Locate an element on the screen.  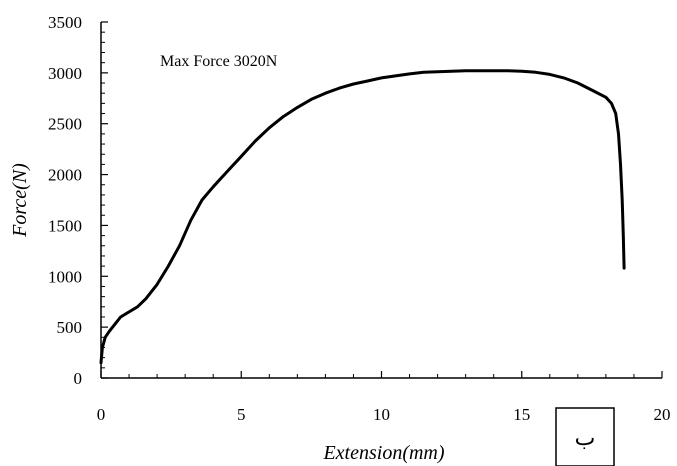
x-tick-label: 0 is located at coordinates (101, 414).